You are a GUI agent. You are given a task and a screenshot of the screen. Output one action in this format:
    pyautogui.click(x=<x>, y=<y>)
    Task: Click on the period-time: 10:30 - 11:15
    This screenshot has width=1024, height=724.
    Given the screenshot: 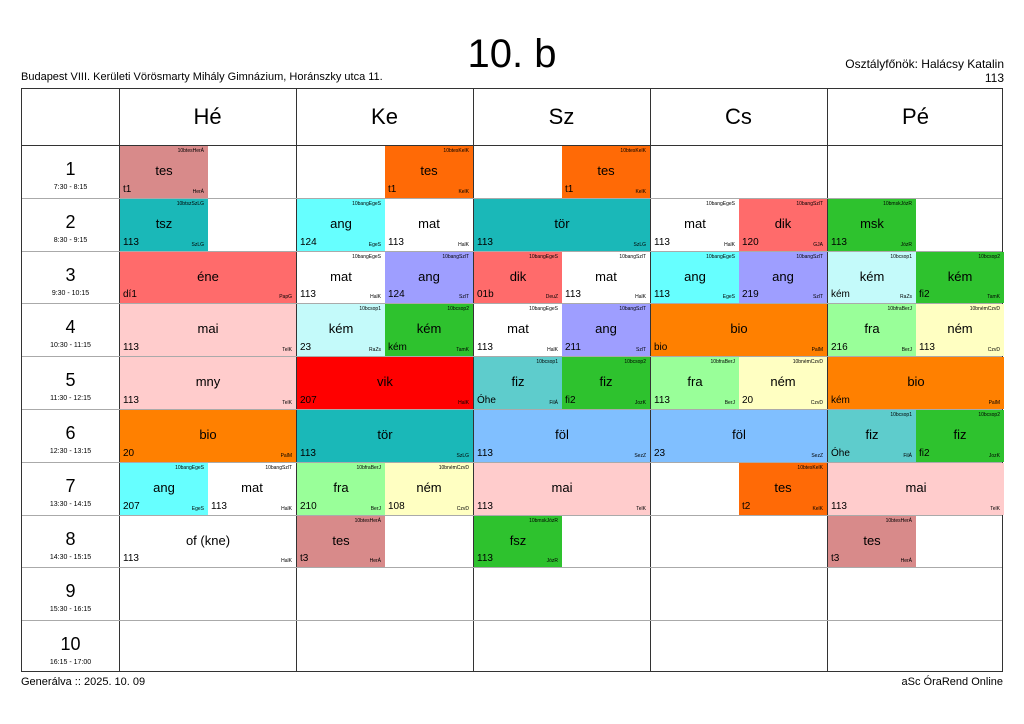 What is the action you would take?
    pyautogui.click(x=70, y=346)
    